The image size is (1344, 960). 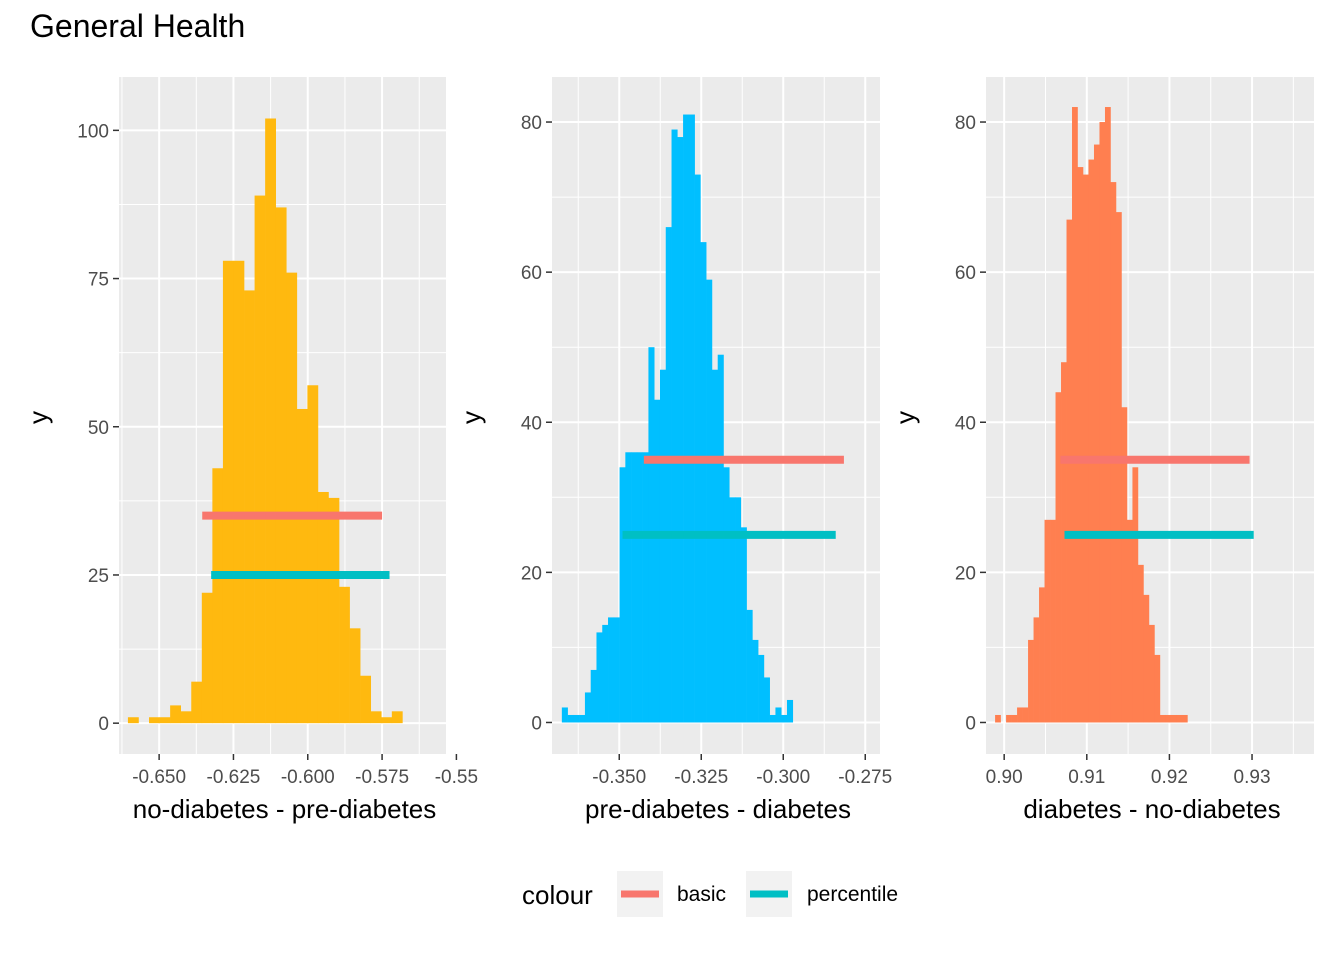 I want to click on x-tick-label: -0.575, so click(x=382, y=777).